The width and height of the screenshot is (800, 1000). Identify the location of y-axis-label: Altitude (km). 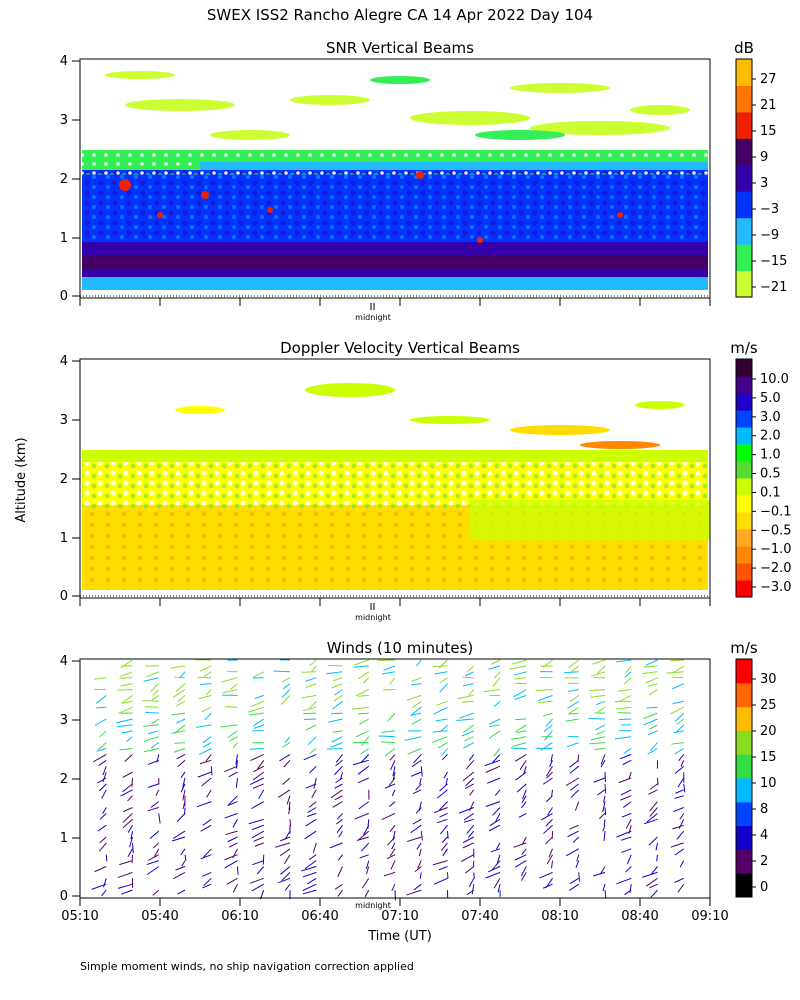
(21, 479).